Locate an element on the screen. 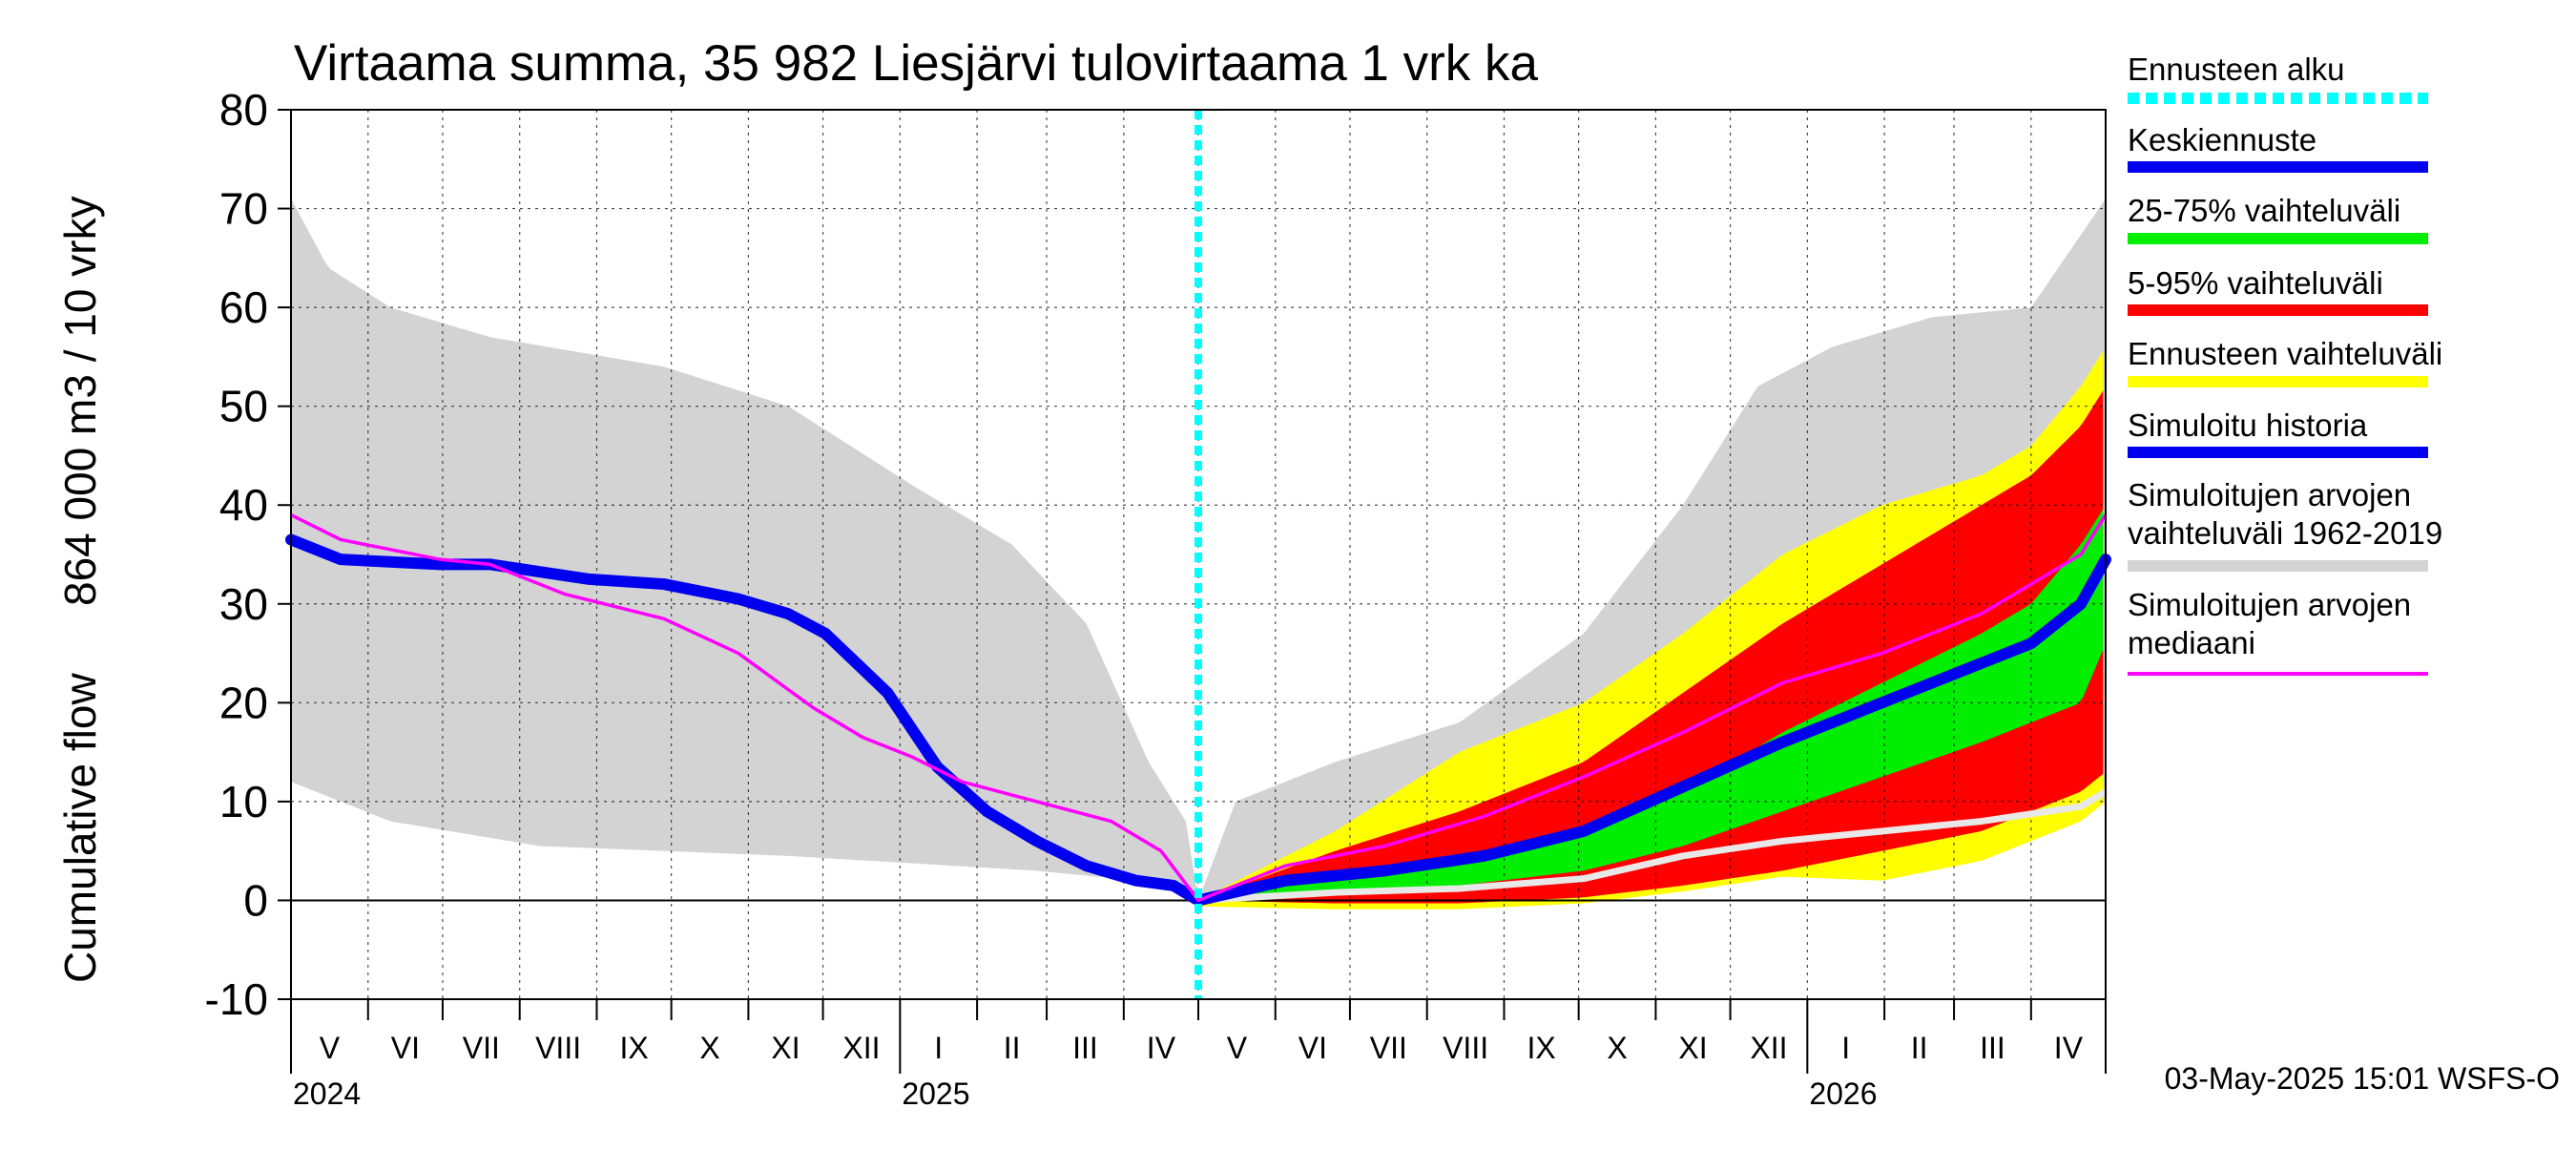 This screenshot has height=1150, width=2576. y-tick-label: 60 is located at coordinates (243, 307).